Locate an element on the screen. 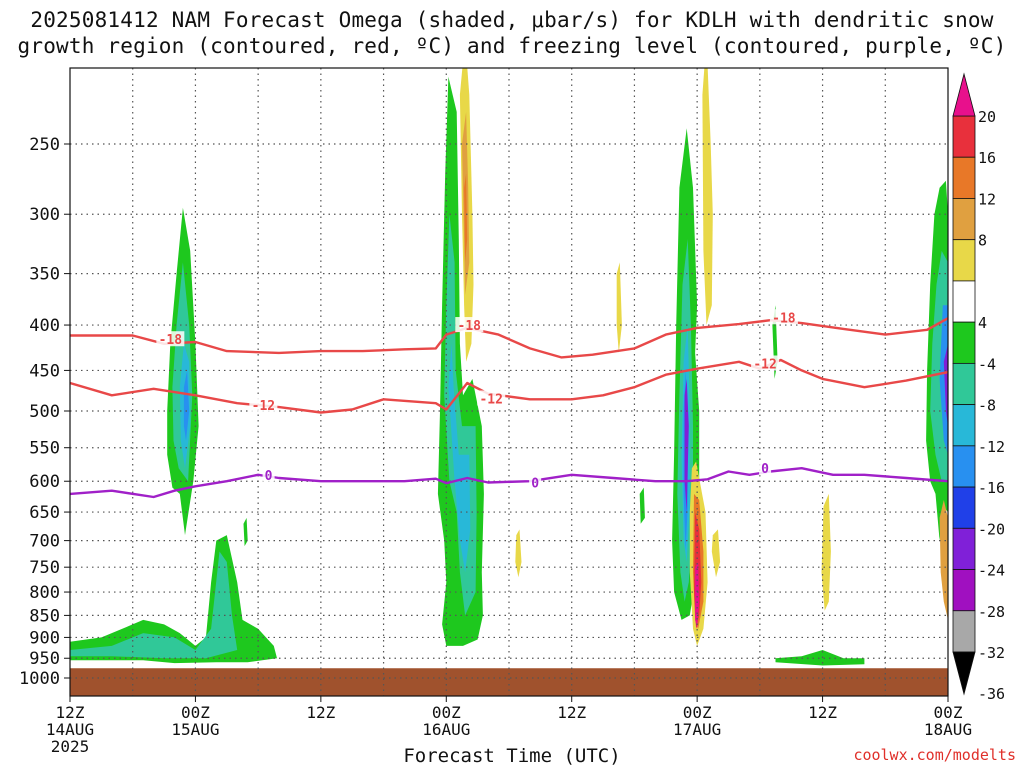 This screenshot has width=1024, height=768. y-tick-label: 750 is located at coordinates (44, 568).